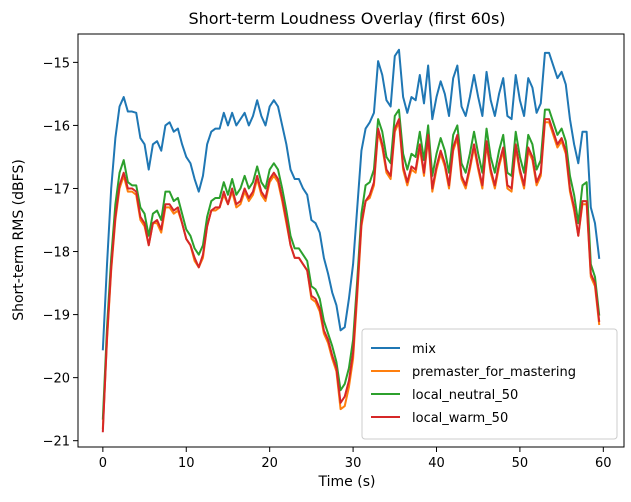 The height and width of the screenshot is (502, 631). What do you see at coordinates (494, 372) in the screenshot?
I see `legend-label: premaster_for_mastering` at bounding box center [494, 372].